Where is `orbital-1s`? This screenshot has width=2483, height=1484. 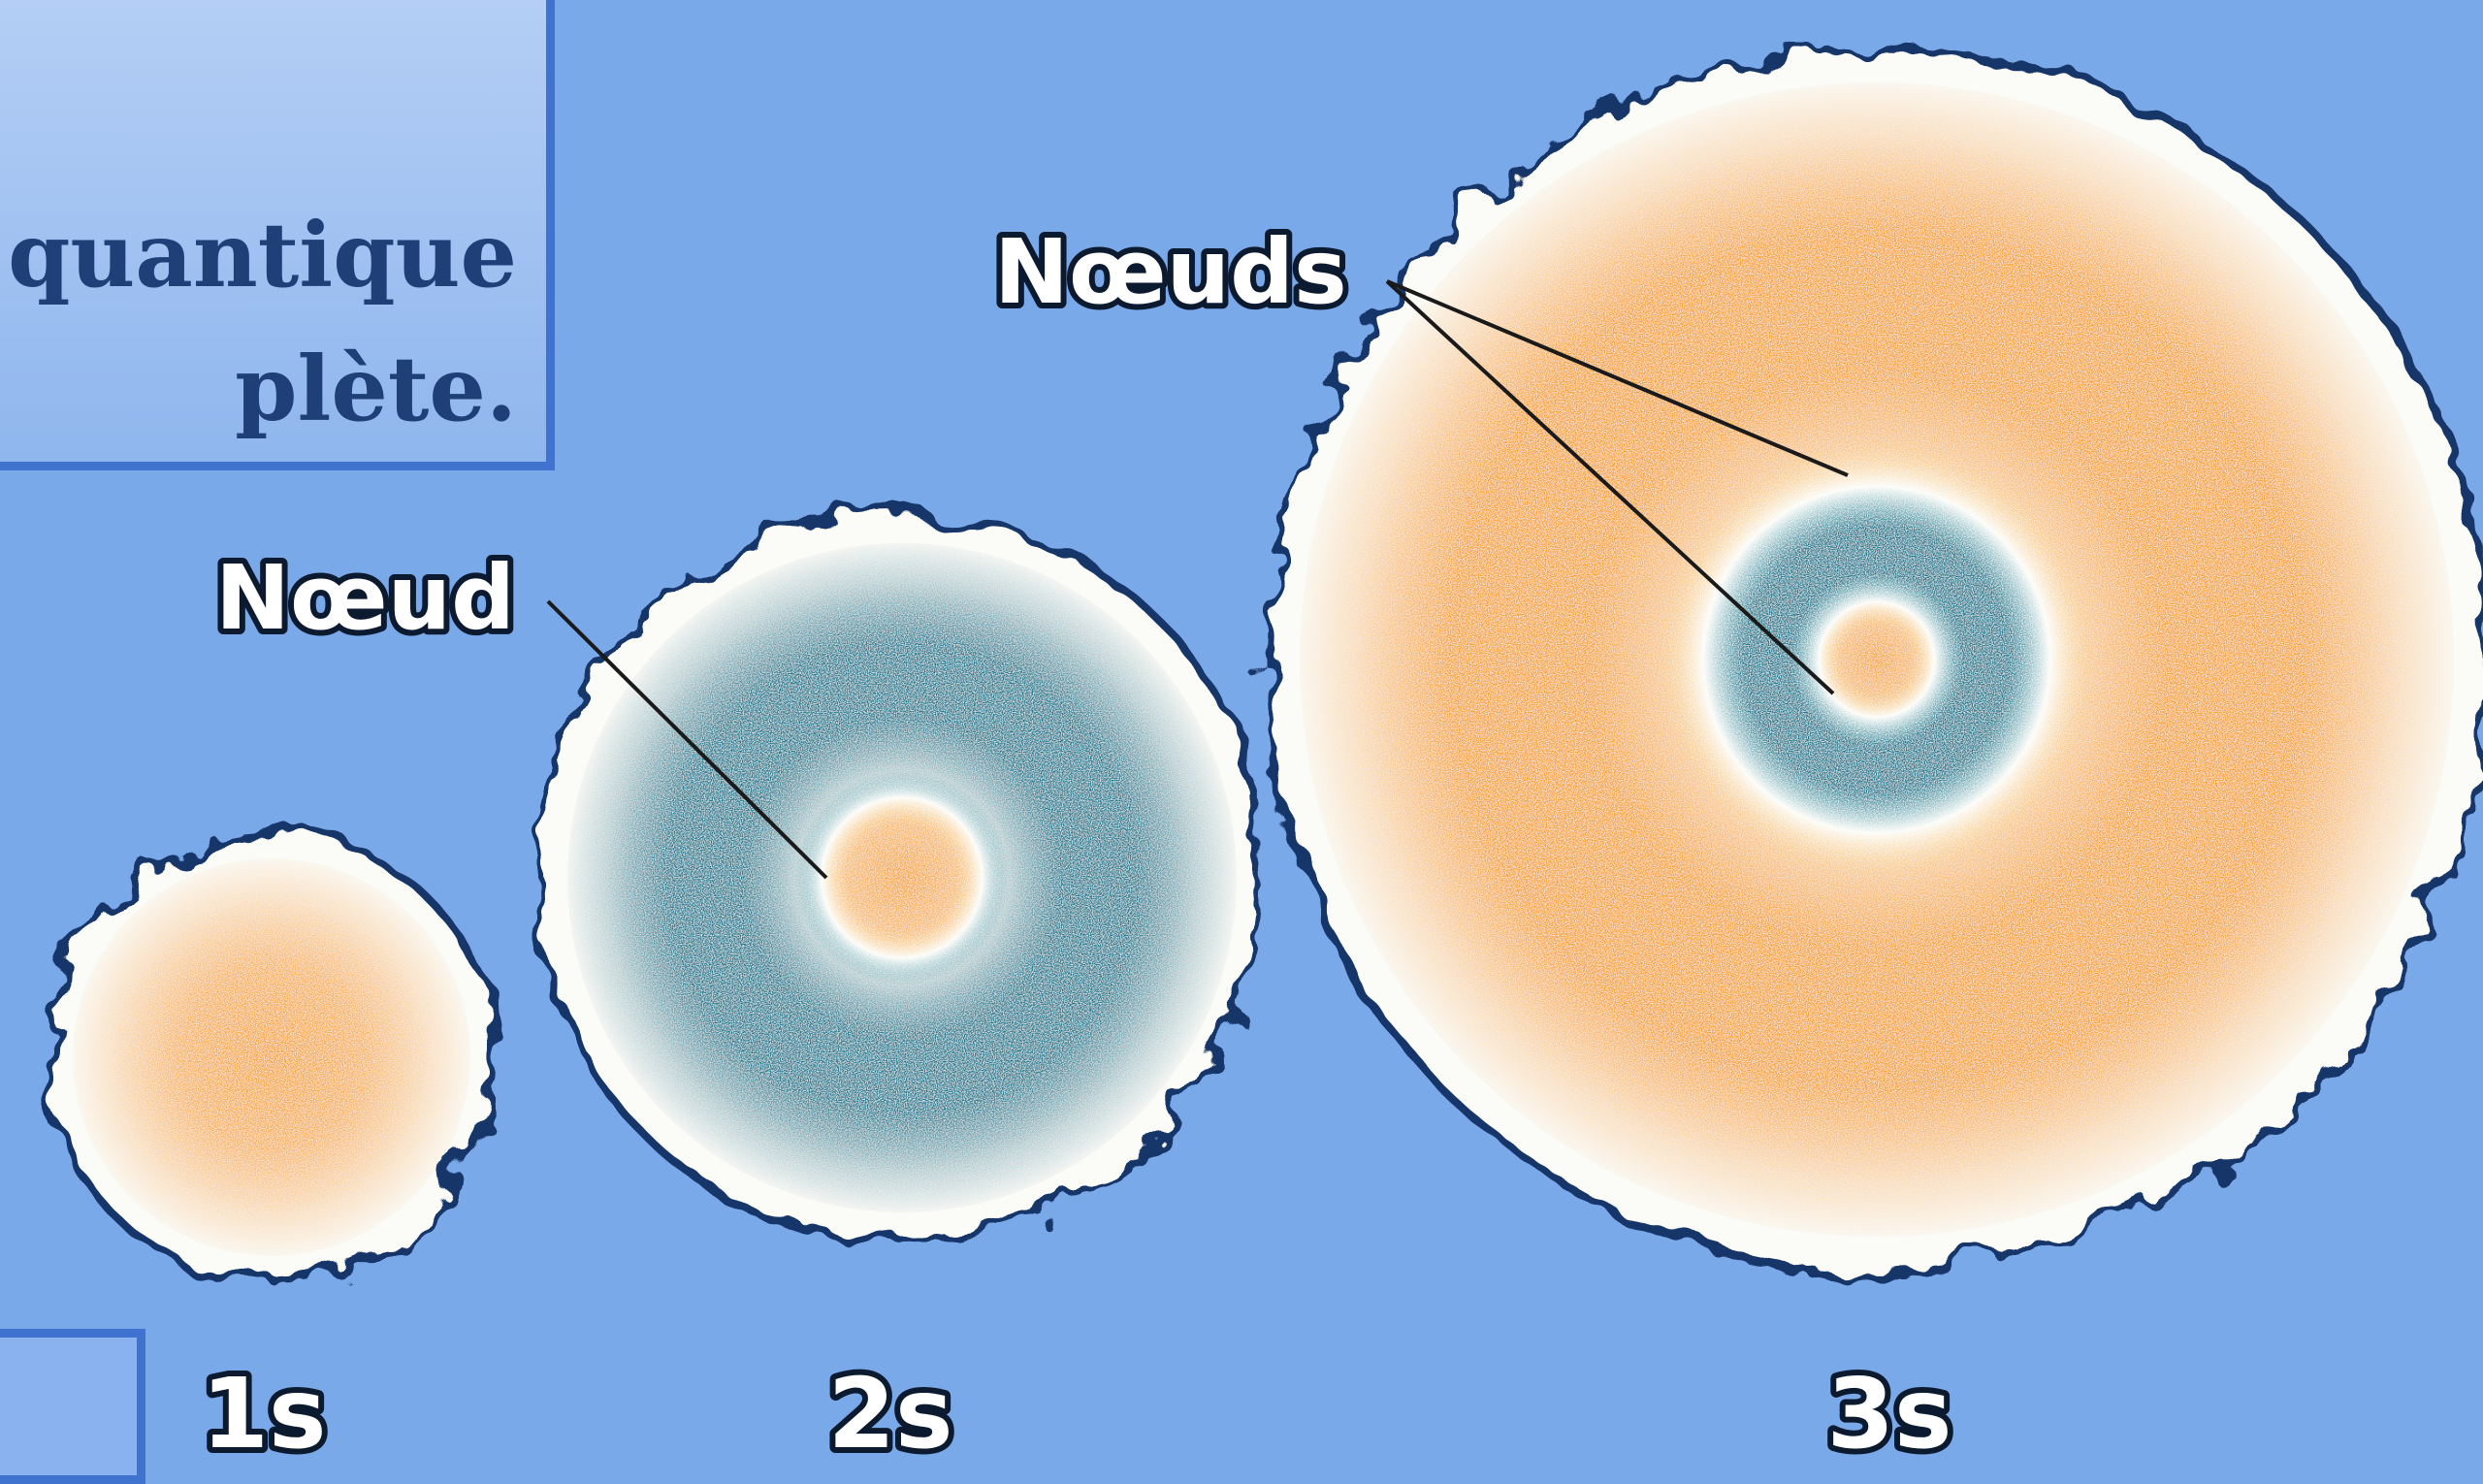
orbital-1s is located at coordinates (272, 1057).